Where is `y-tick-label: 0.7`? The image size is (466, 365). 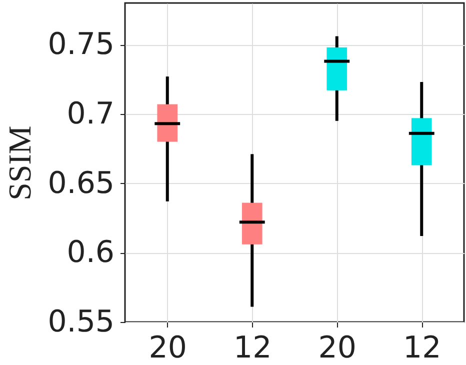 y-tick-label: 0.7 is located at coordinates (90, 114).